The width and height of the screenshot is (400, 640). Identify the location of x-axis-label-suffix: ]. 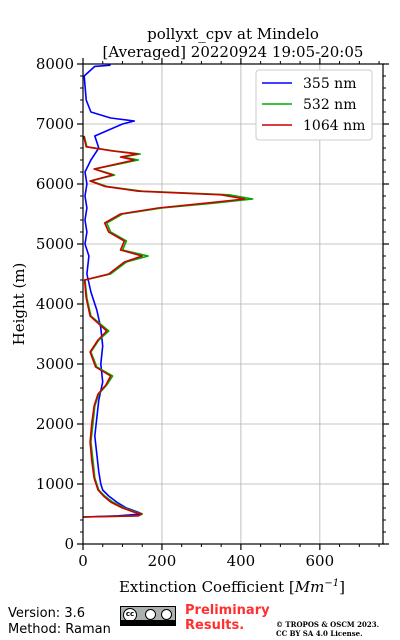
(342, 587).